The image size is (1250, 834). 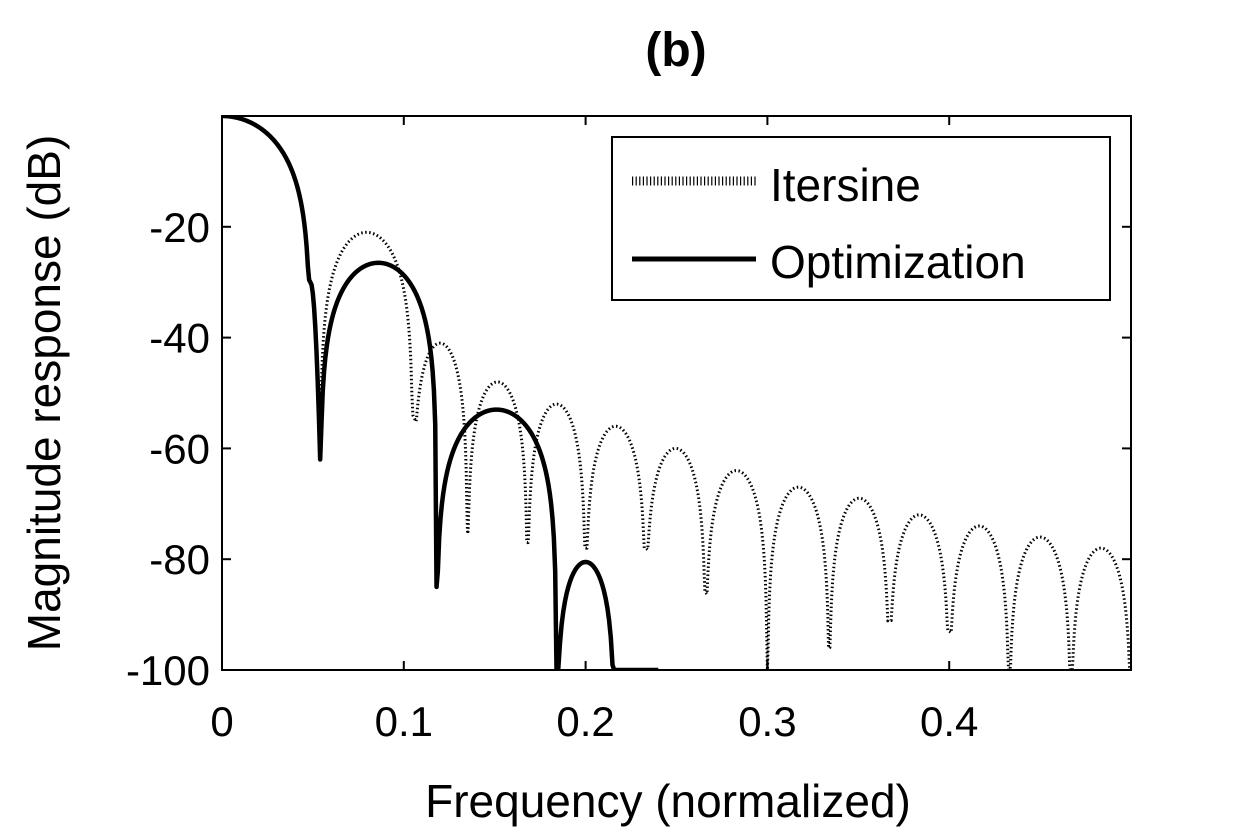 I want to click on y-tick-label: -80, so click(x=179, y=559).